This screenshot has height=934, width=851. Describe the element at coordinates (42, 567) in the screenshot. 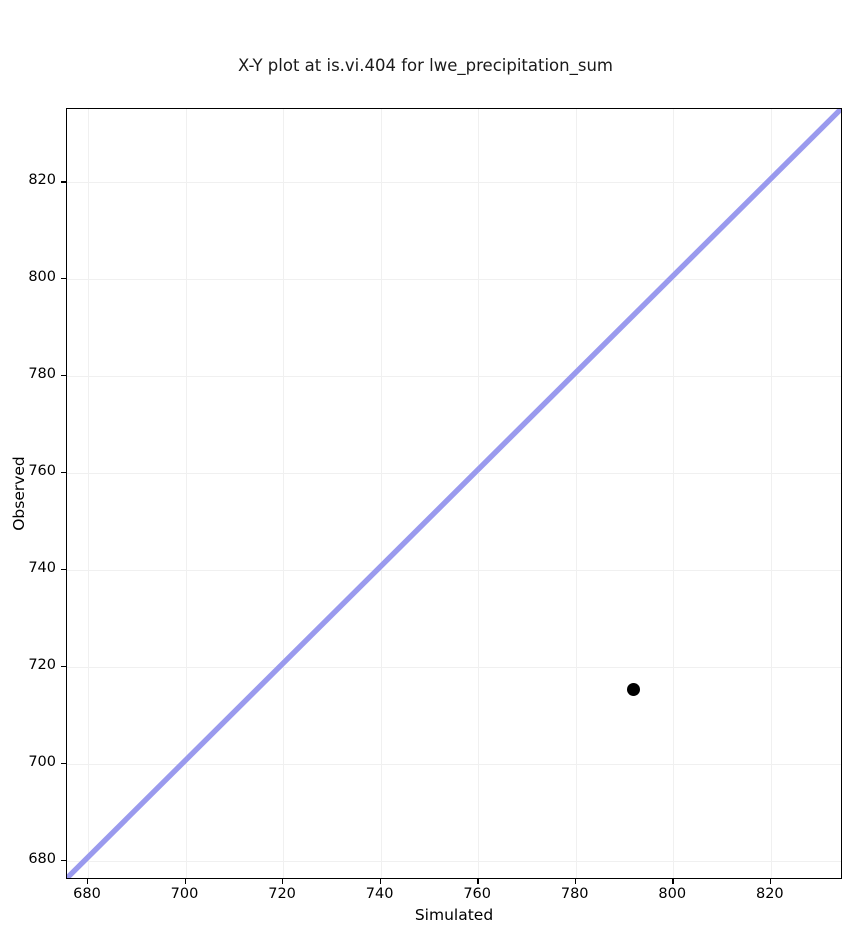

I see `y-axis-tick-label: 740` at that location.